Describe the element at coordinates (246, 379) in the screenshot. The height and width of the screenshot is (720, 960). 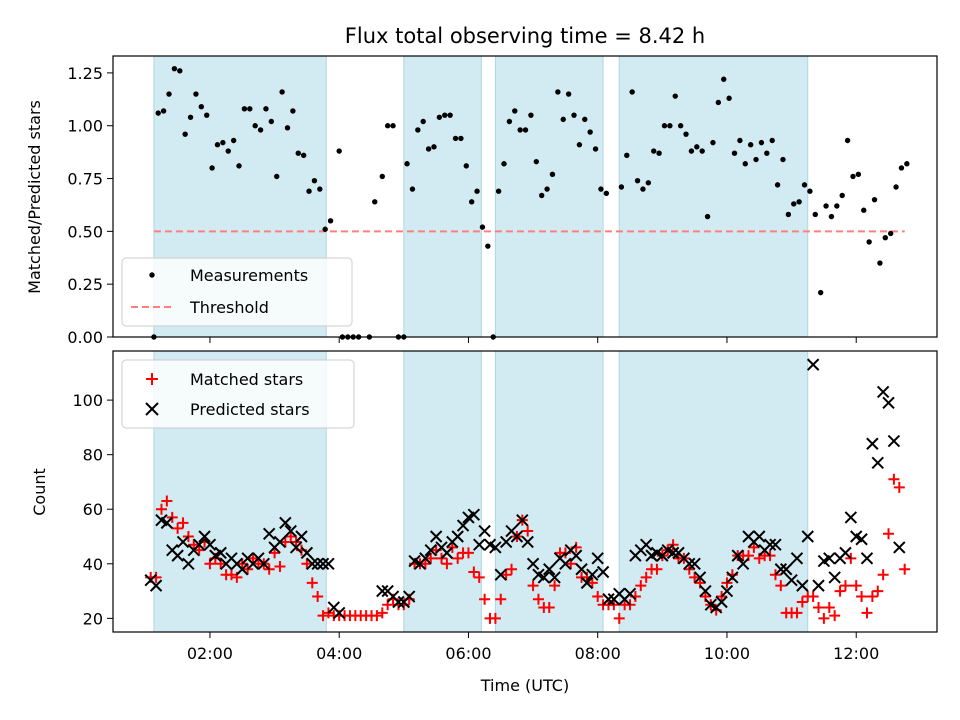
I see `legend-matched-label: Matched stars` at that location.